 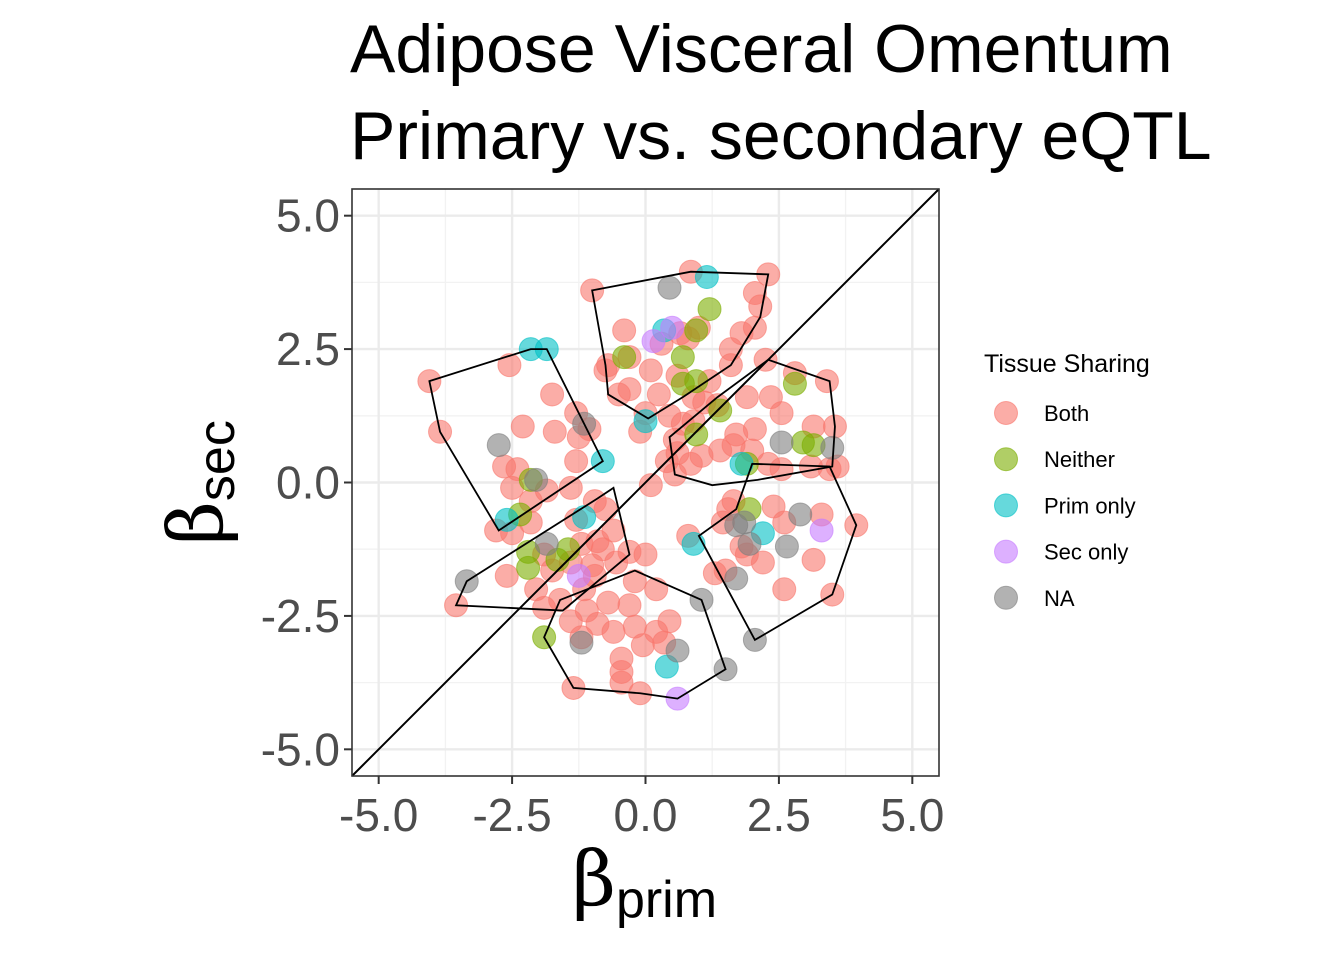 I want to click on x-tick-label: 0.0, so click(x=646, y=815).